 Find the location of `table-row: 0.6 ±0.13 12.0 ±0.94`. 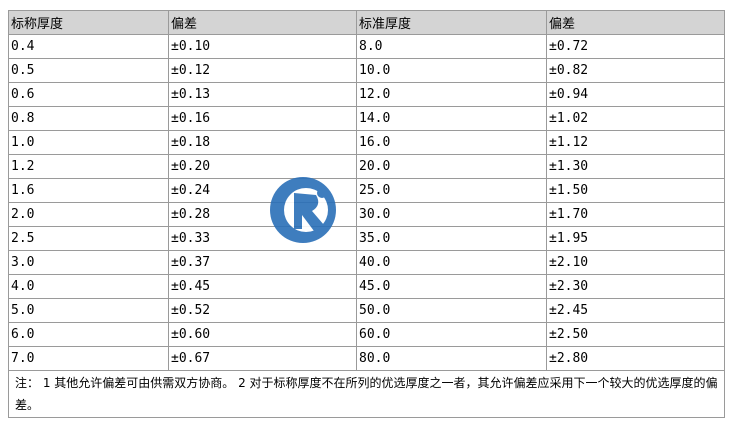

table-row: 0.6 ±0.13 12.0 ±0.94 is located at coordinates (366, 94).